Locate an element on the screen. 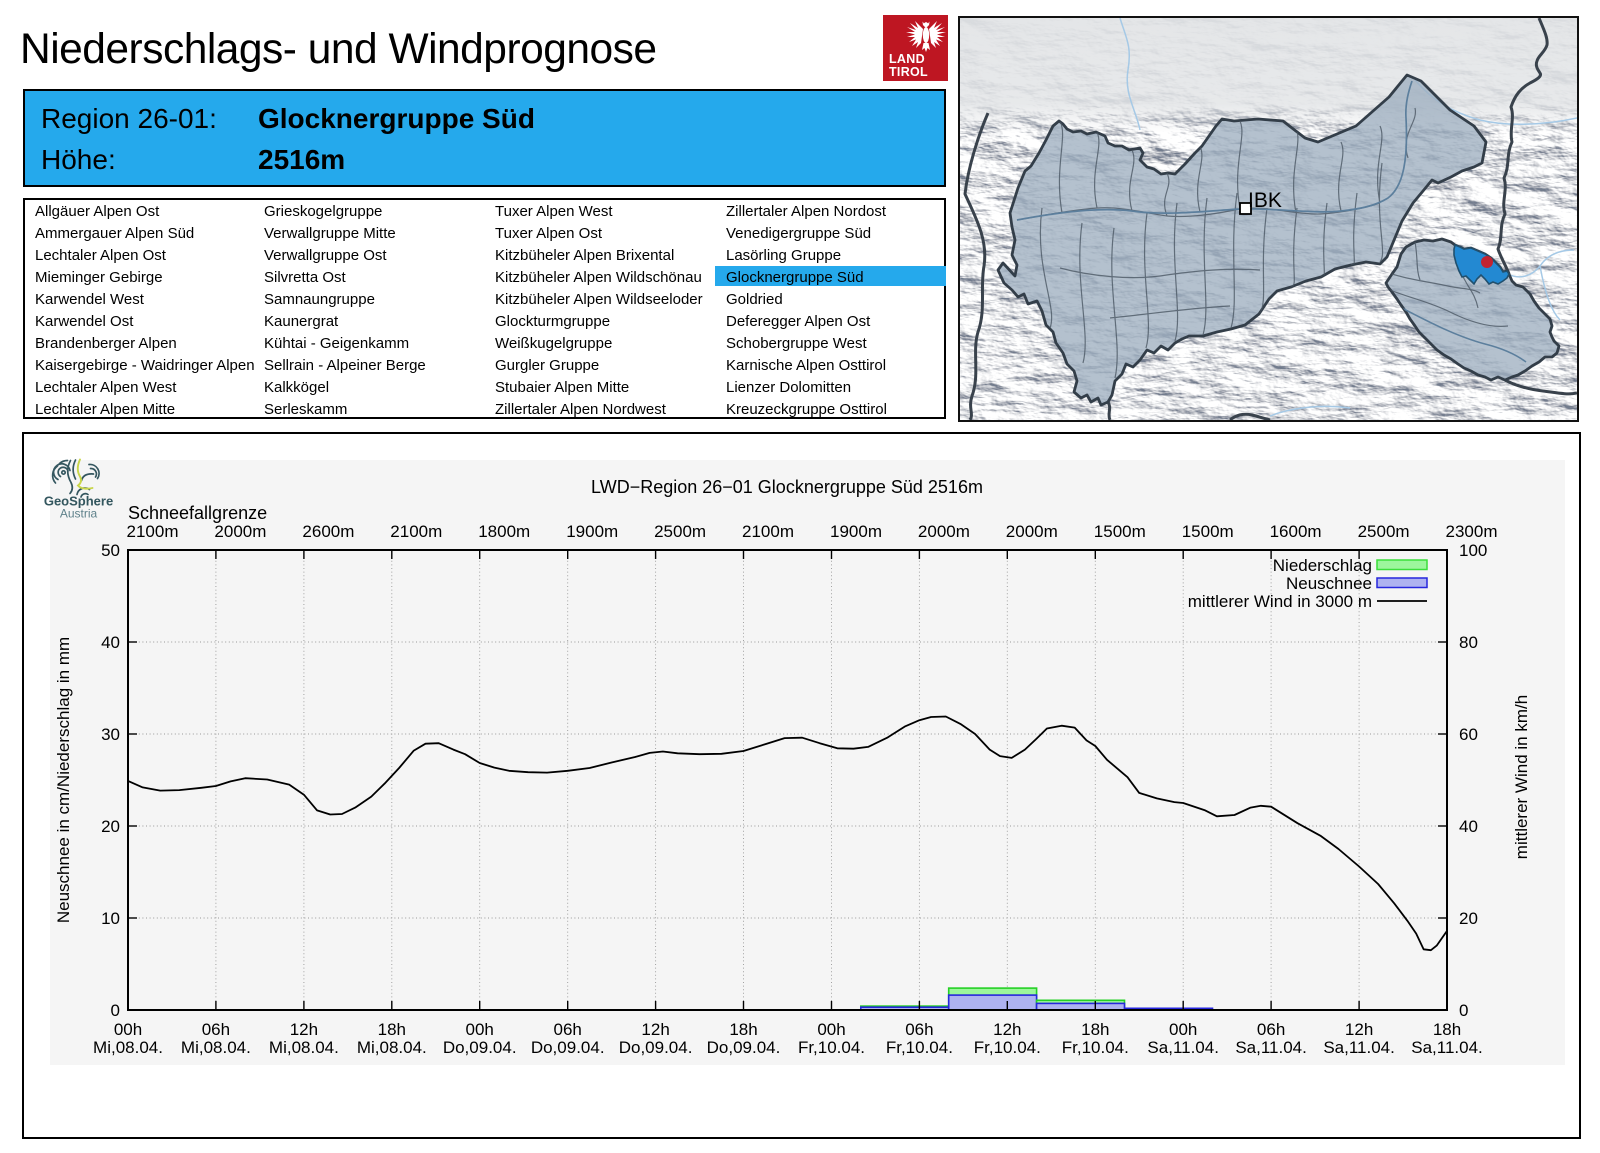 Image resolution: width=1600 pixels, height=1153 pixels. svg-text: 10 is located at coordinates (110, 918).